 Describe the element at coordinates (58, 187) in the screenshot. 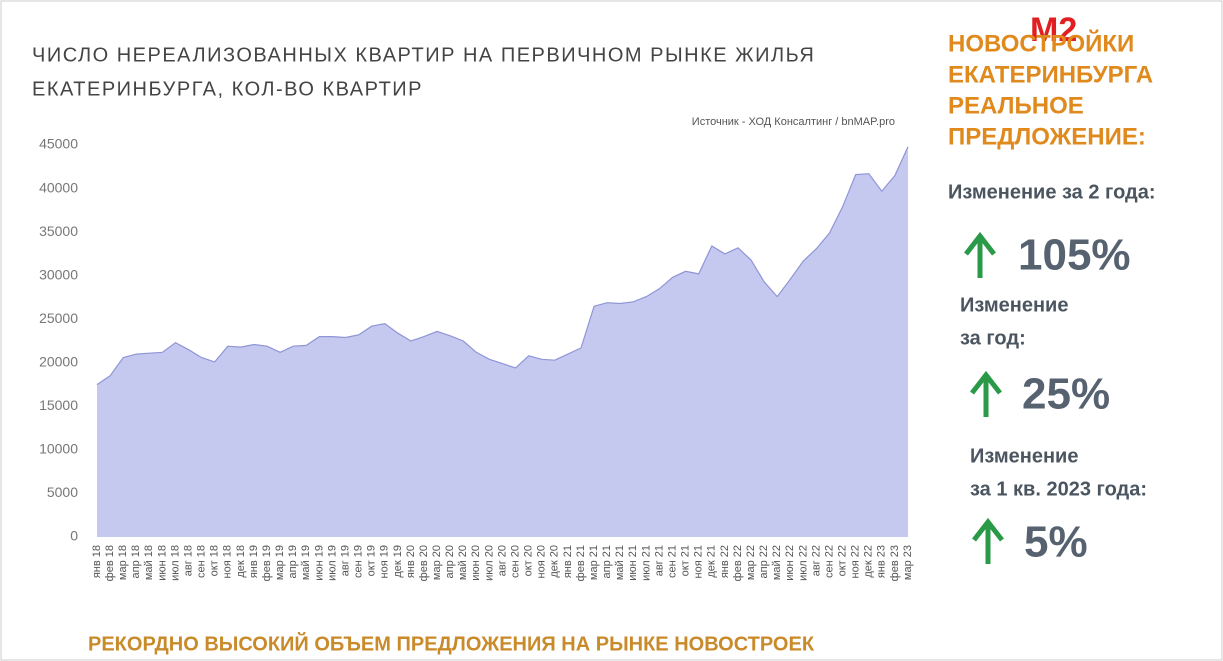

I see `y-tick-label: 40000` at that location.